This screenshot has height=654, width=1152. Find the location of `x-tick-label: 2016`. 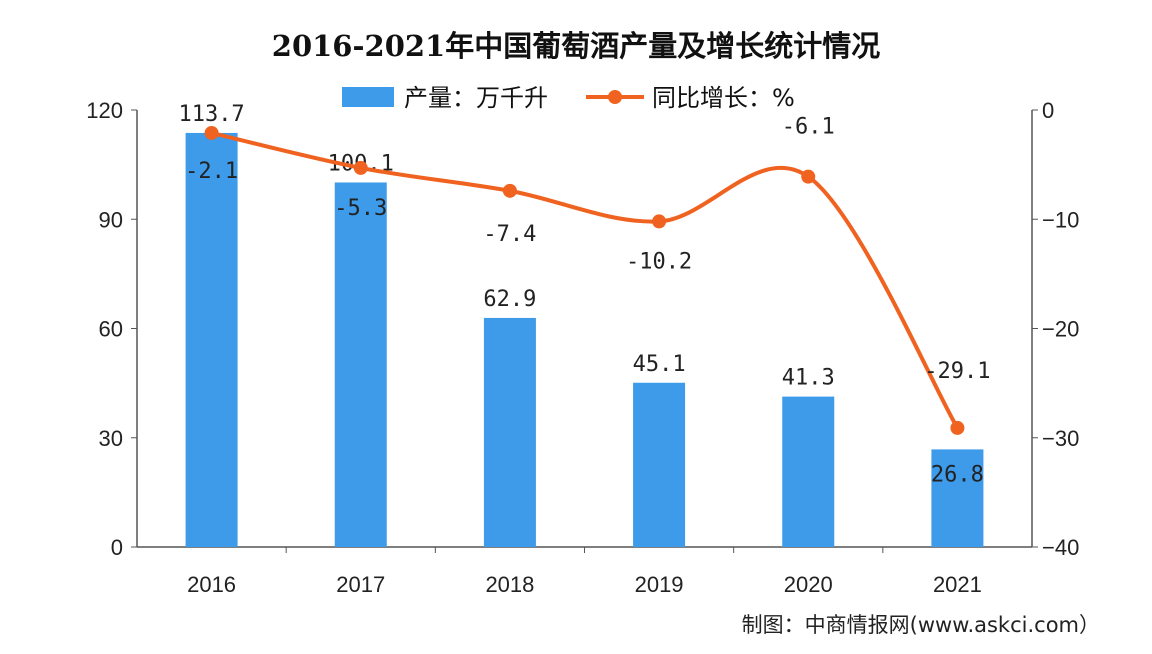

x-tick-label: 2016 is located at coordinates (211, 584).